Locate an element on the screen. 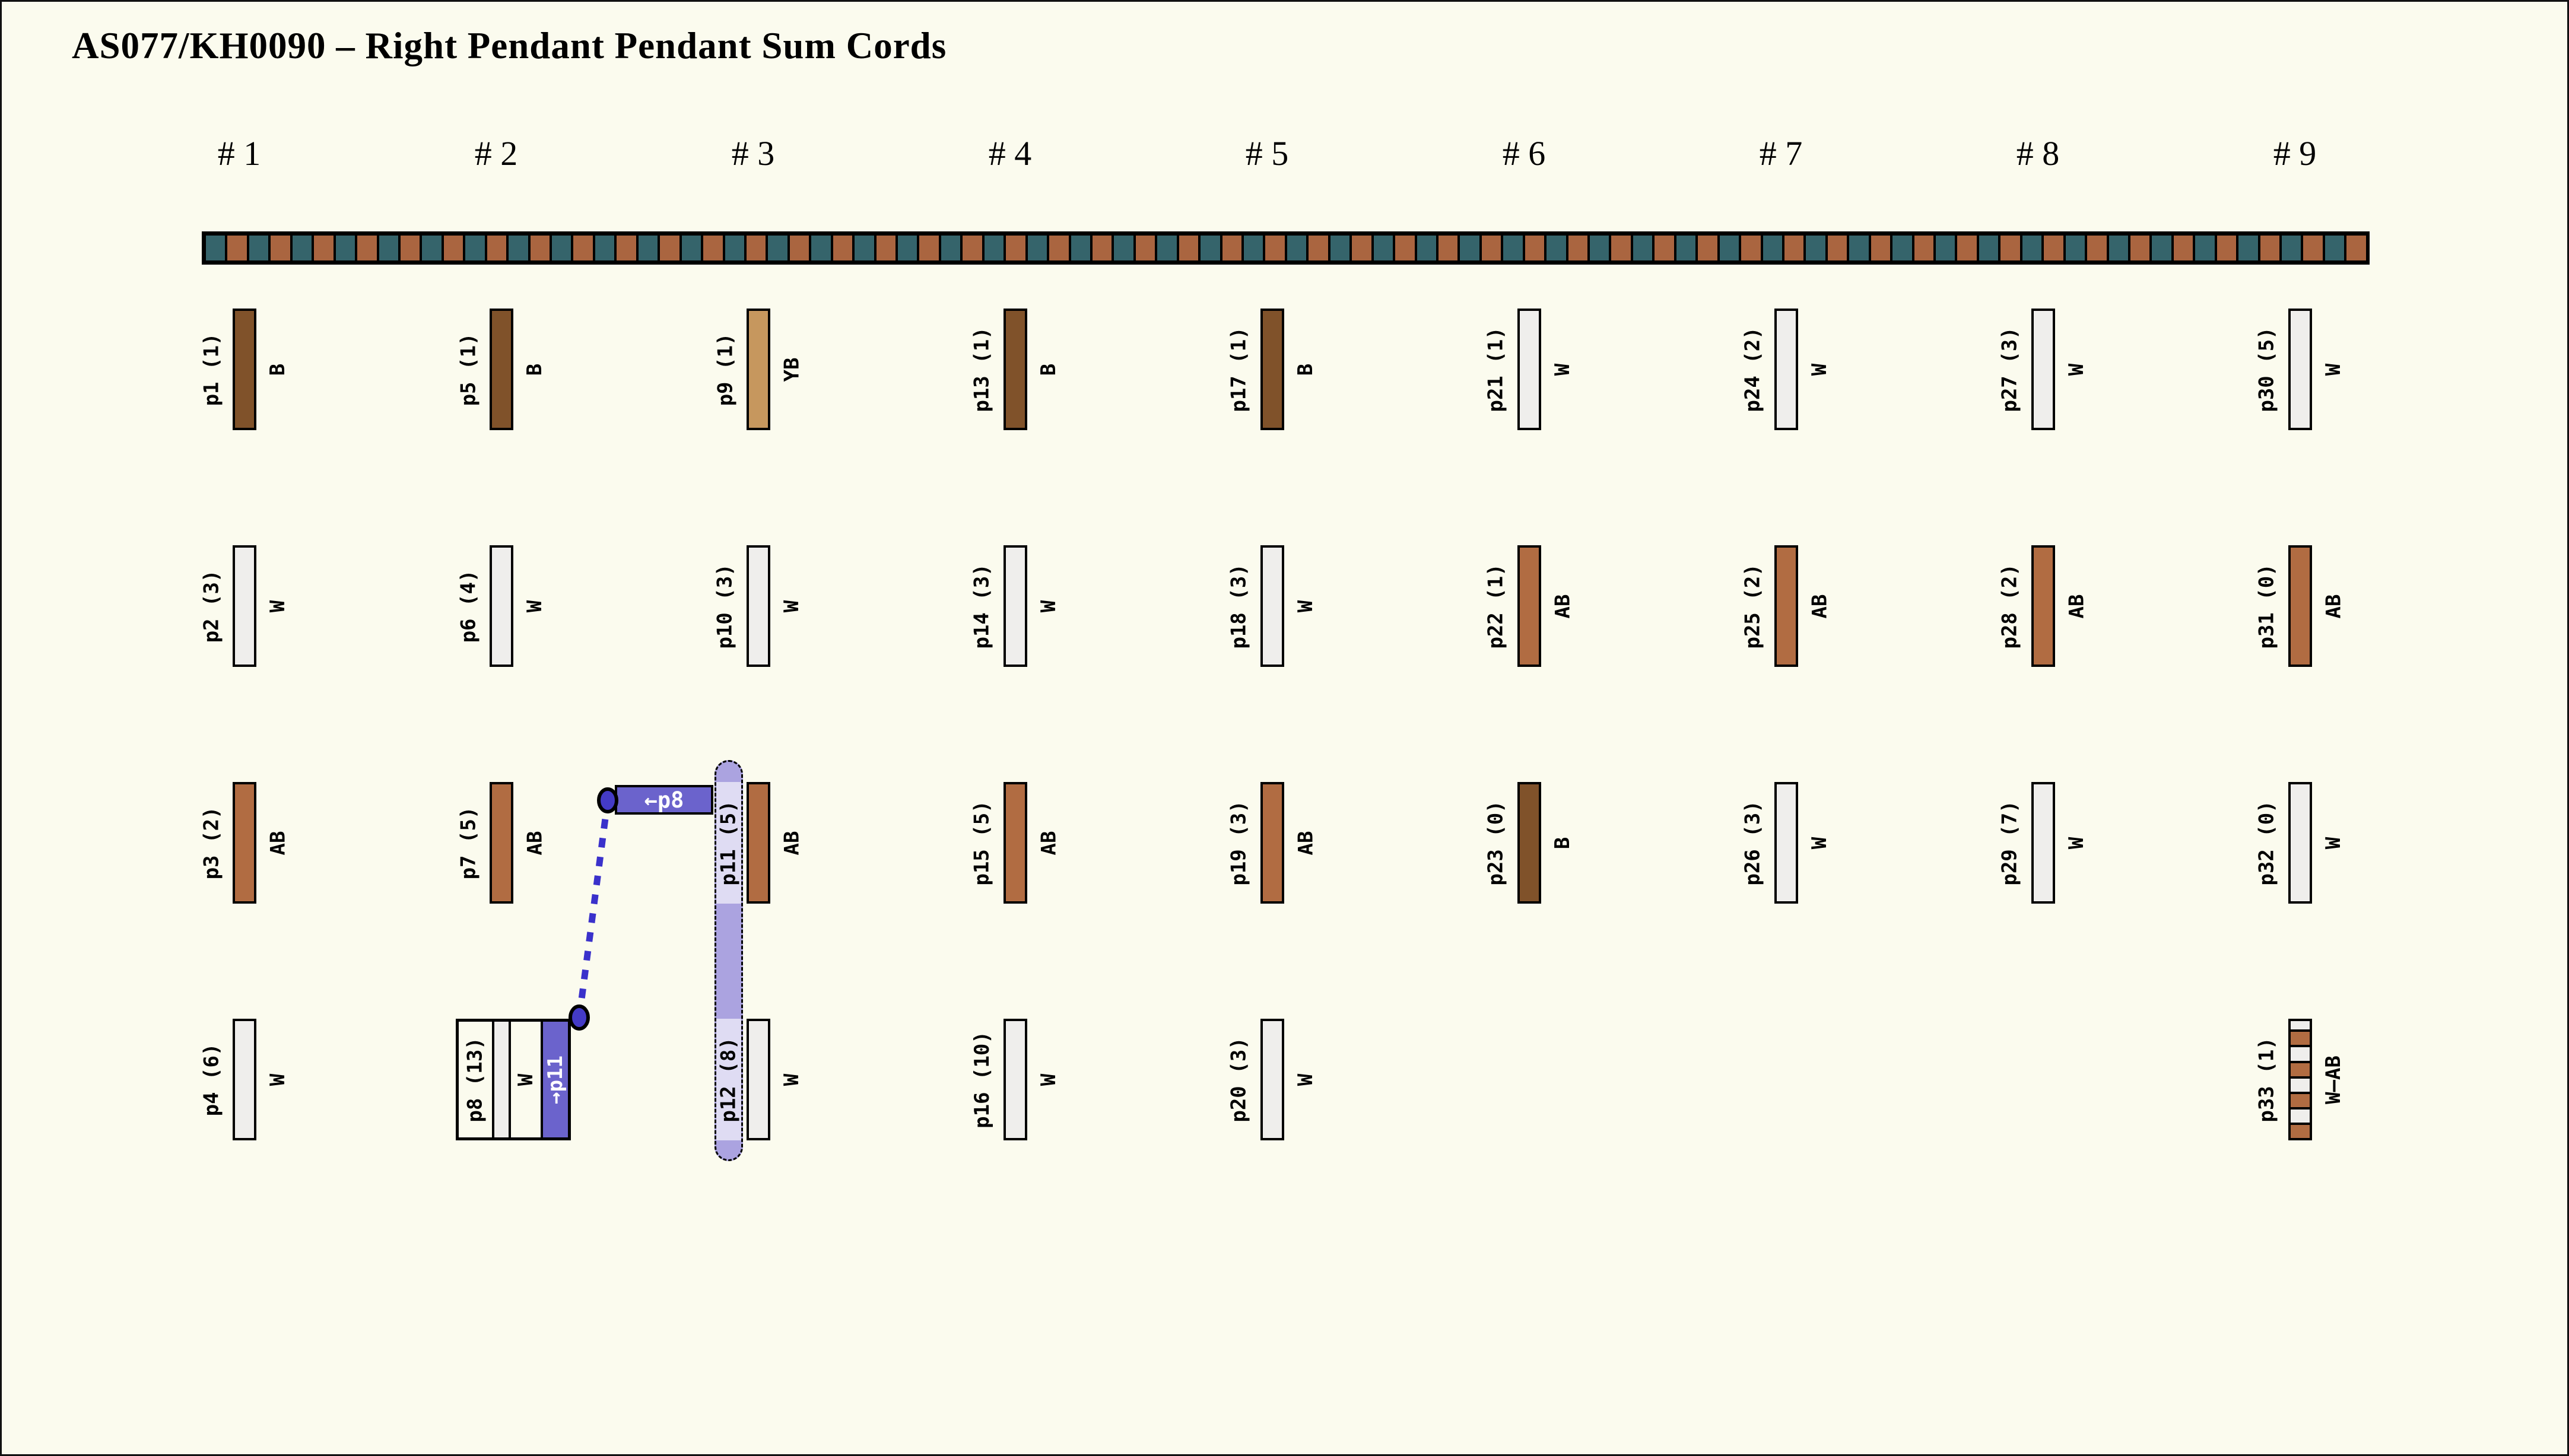  pendant-label: p9 (1) is located at coordinates (725, 369).